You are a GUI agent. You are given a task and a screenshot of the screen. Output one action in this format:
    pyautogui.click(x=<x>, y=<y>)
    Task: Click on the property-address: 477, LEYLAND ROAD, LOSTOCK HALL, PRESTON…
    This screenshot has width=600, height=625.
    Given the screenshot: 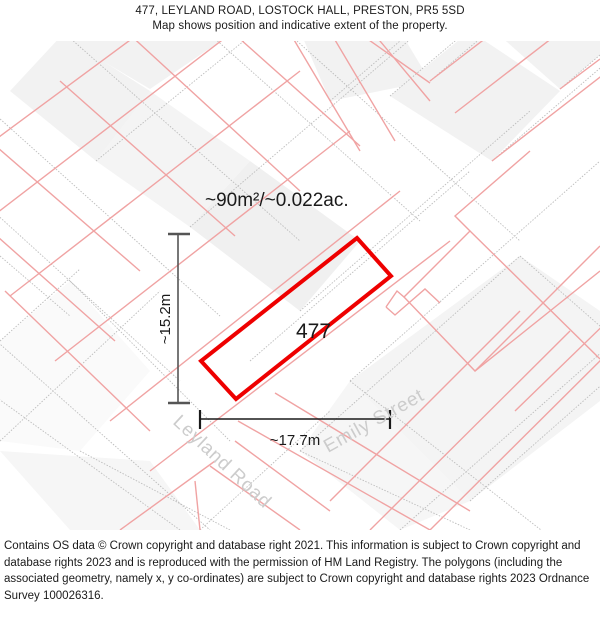 What is the action you would take?
    pyautogui.click(x=300, y=11)
    